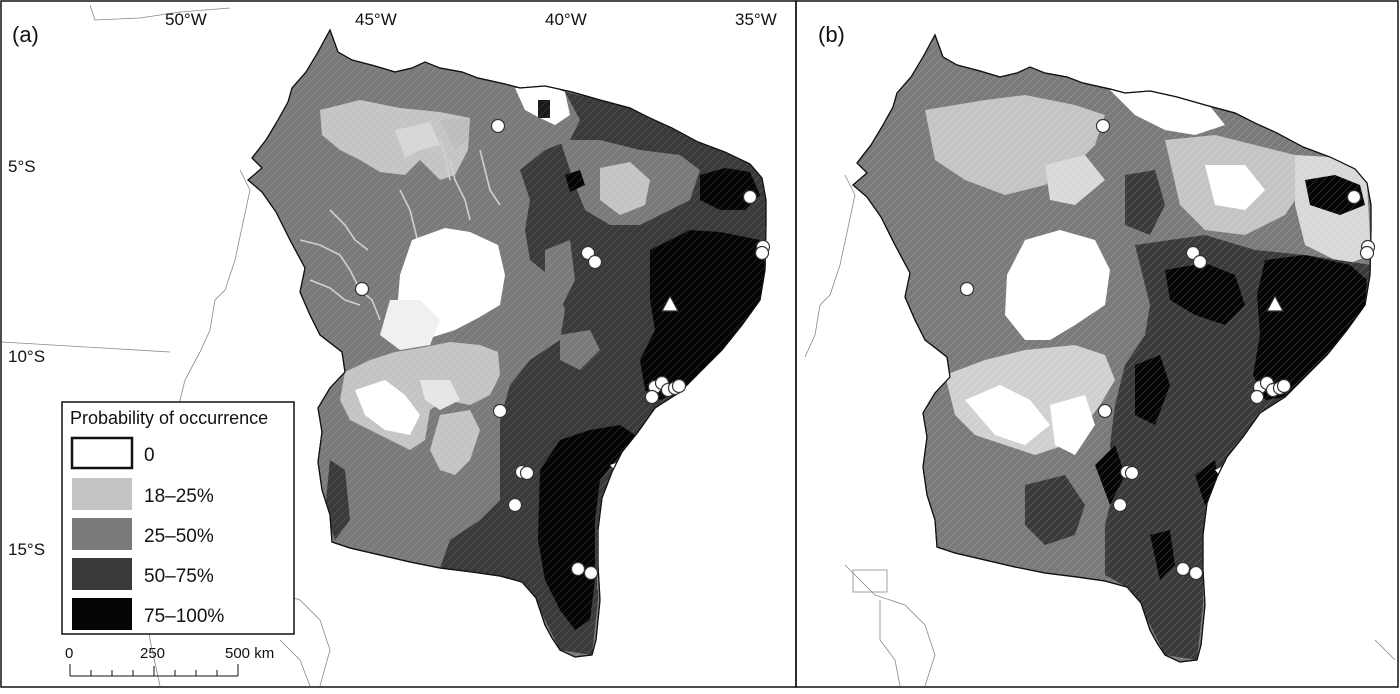 The width and height of the screenshot is (1400, 694). Describe the element at coordinates (670, 303) in the screenshot. I see `reference-triangle-a` at that location.